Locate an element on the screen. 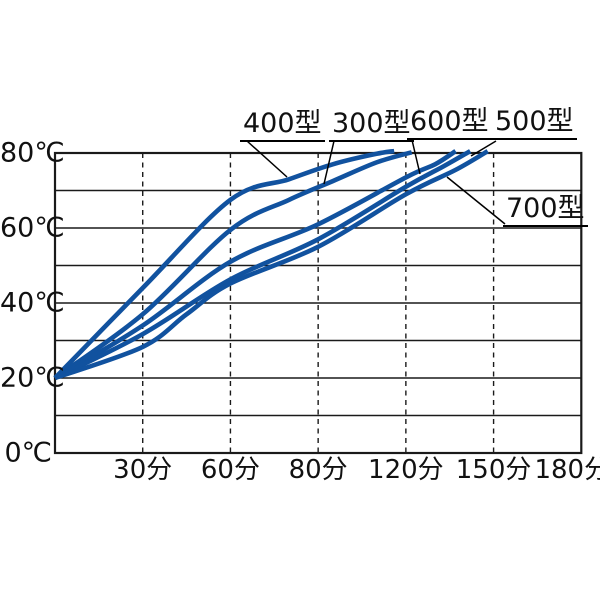 The width and height of the screenshot is (600, 600). x-tick-label: 30分 is located at coordinates (143, 470).